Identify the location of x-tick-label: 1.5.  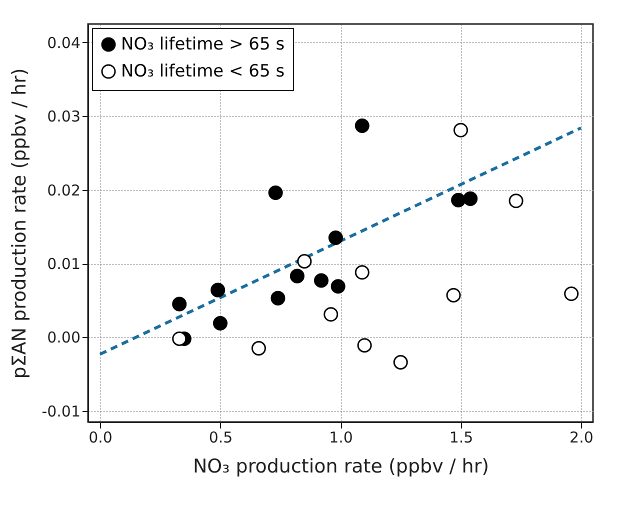
(461, 437).